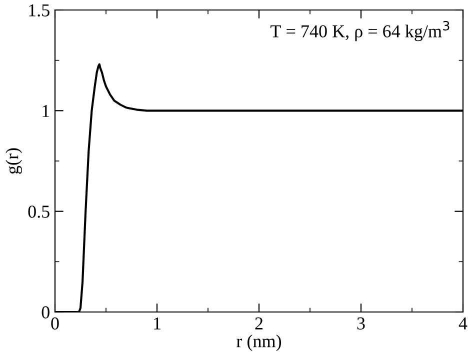 This screenshot has height=354, width=474. I want to click on y-axis-title: g(r), so click(14, 161).